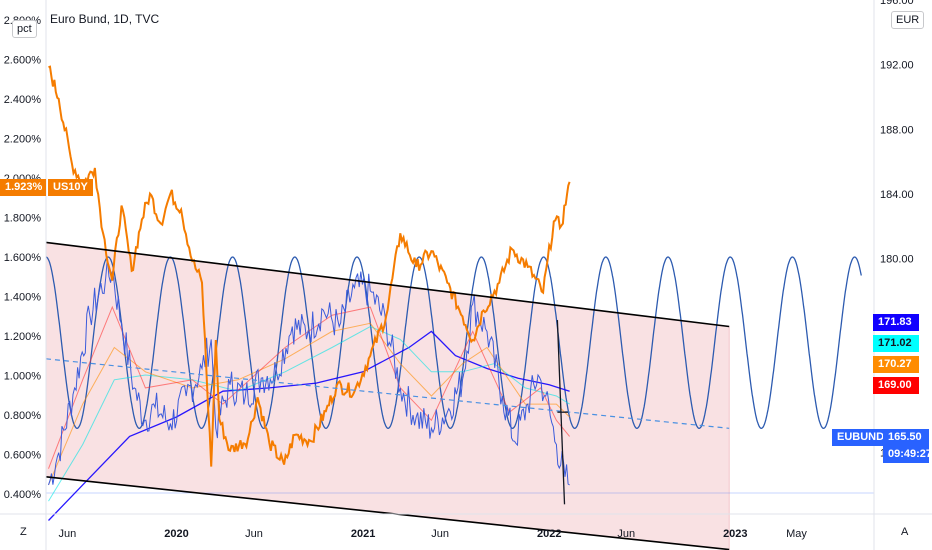 The image size is (932, 550). Describe the element at coordinates (905, 532) in the screenshot. I see `auto-scale-a-button: A` at that location.